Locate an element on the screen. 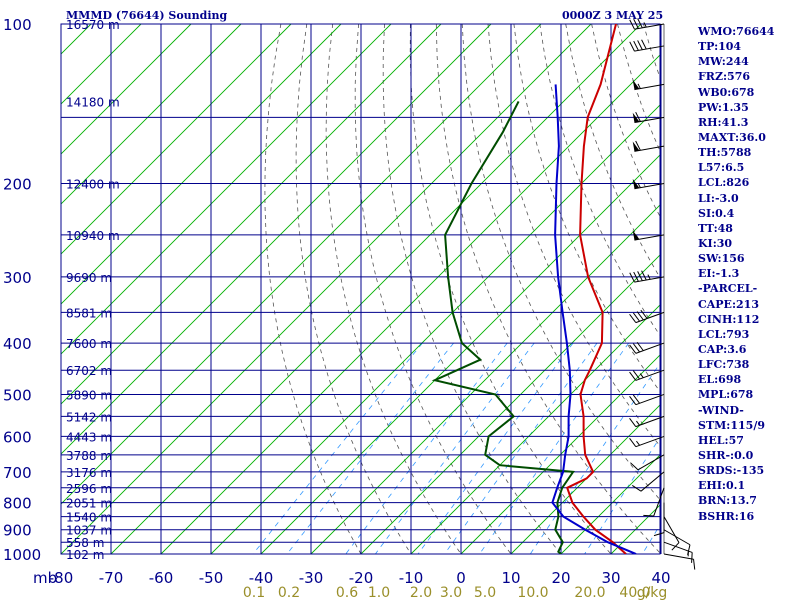 Image resolution: width=800 pixels, height=600 pixels. stat-item: CAPE:213 is located at coordinates (728, 304).